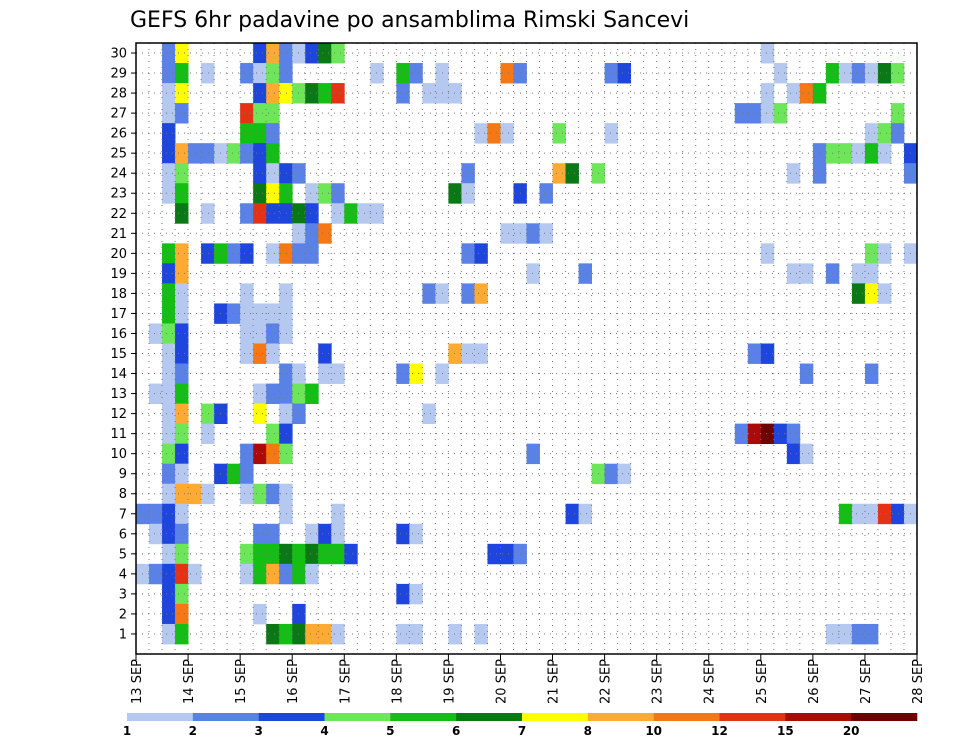 Image resolution: width=960 pixels, height=742 pixels. Describe the element at coordinates (118, 174) in the screenshot. I see `y-tick-label: 24` at that location.